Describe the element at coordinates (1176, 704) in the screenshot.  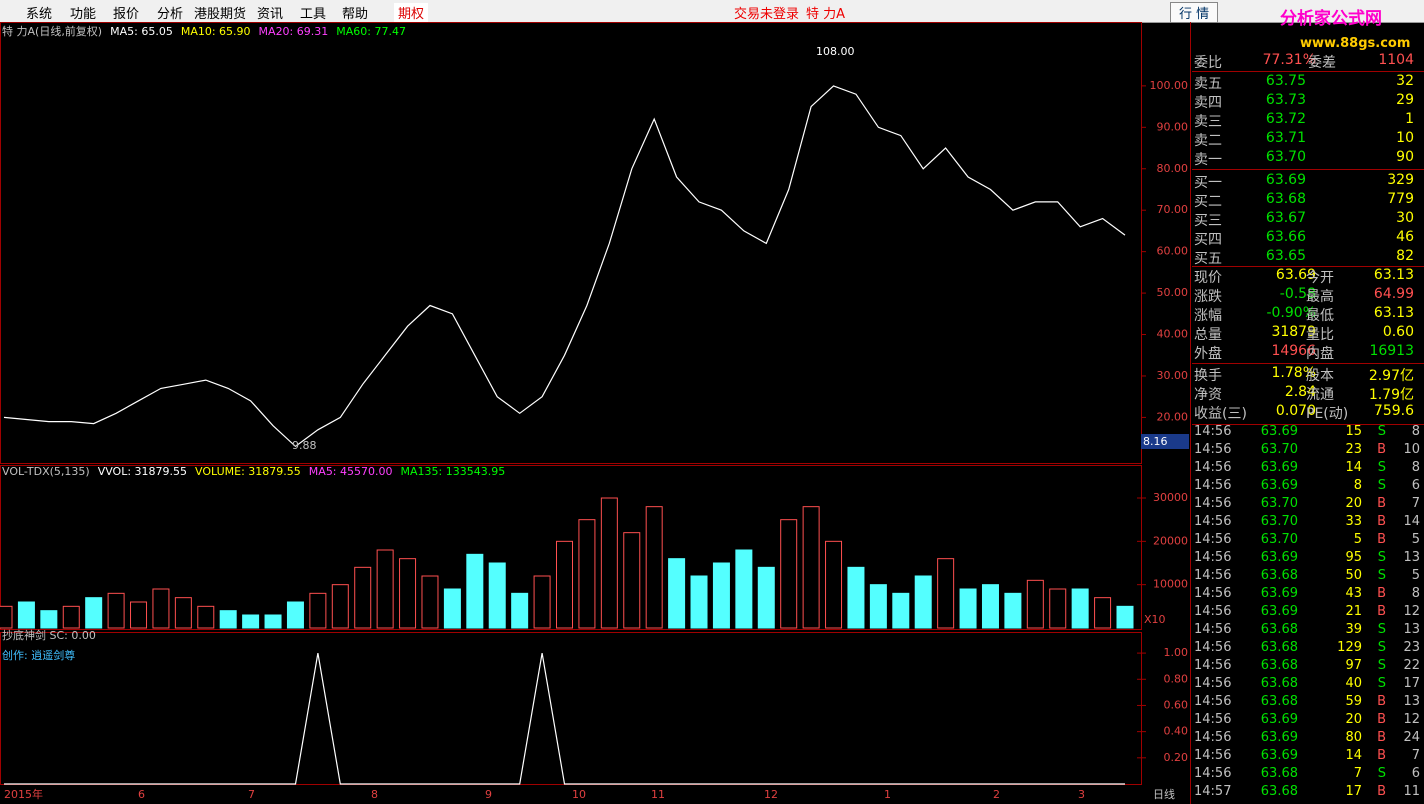
I see `y-tick-label: 0.60` at that location.